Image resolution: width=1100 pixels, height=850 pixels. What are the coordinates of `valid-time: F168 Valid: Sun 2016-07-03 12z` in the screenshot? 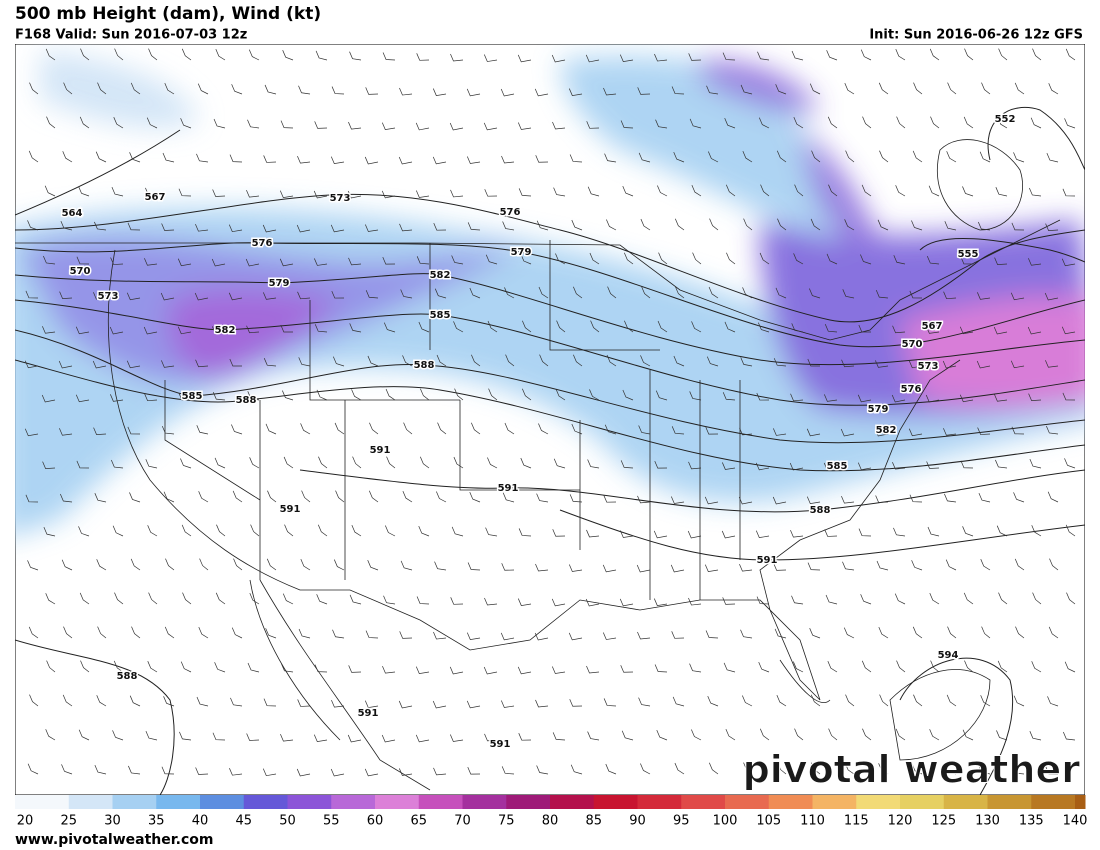 It's located at (131, 35).